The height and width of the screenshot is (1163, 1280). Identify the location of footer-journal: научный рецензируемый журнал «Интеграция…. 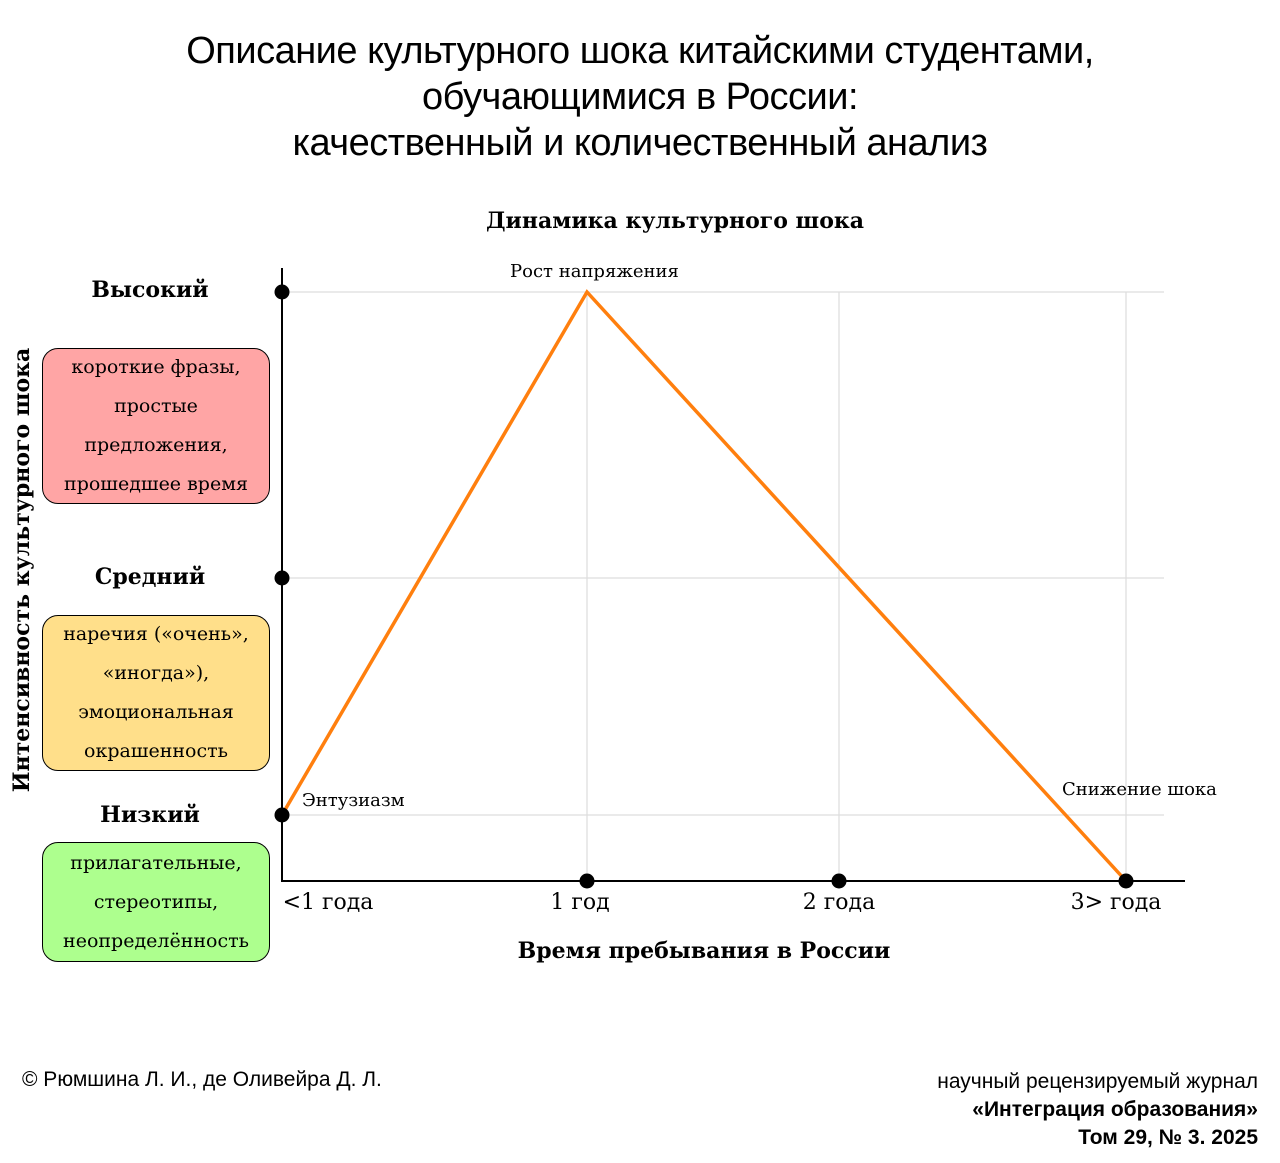
(1097, 1110).